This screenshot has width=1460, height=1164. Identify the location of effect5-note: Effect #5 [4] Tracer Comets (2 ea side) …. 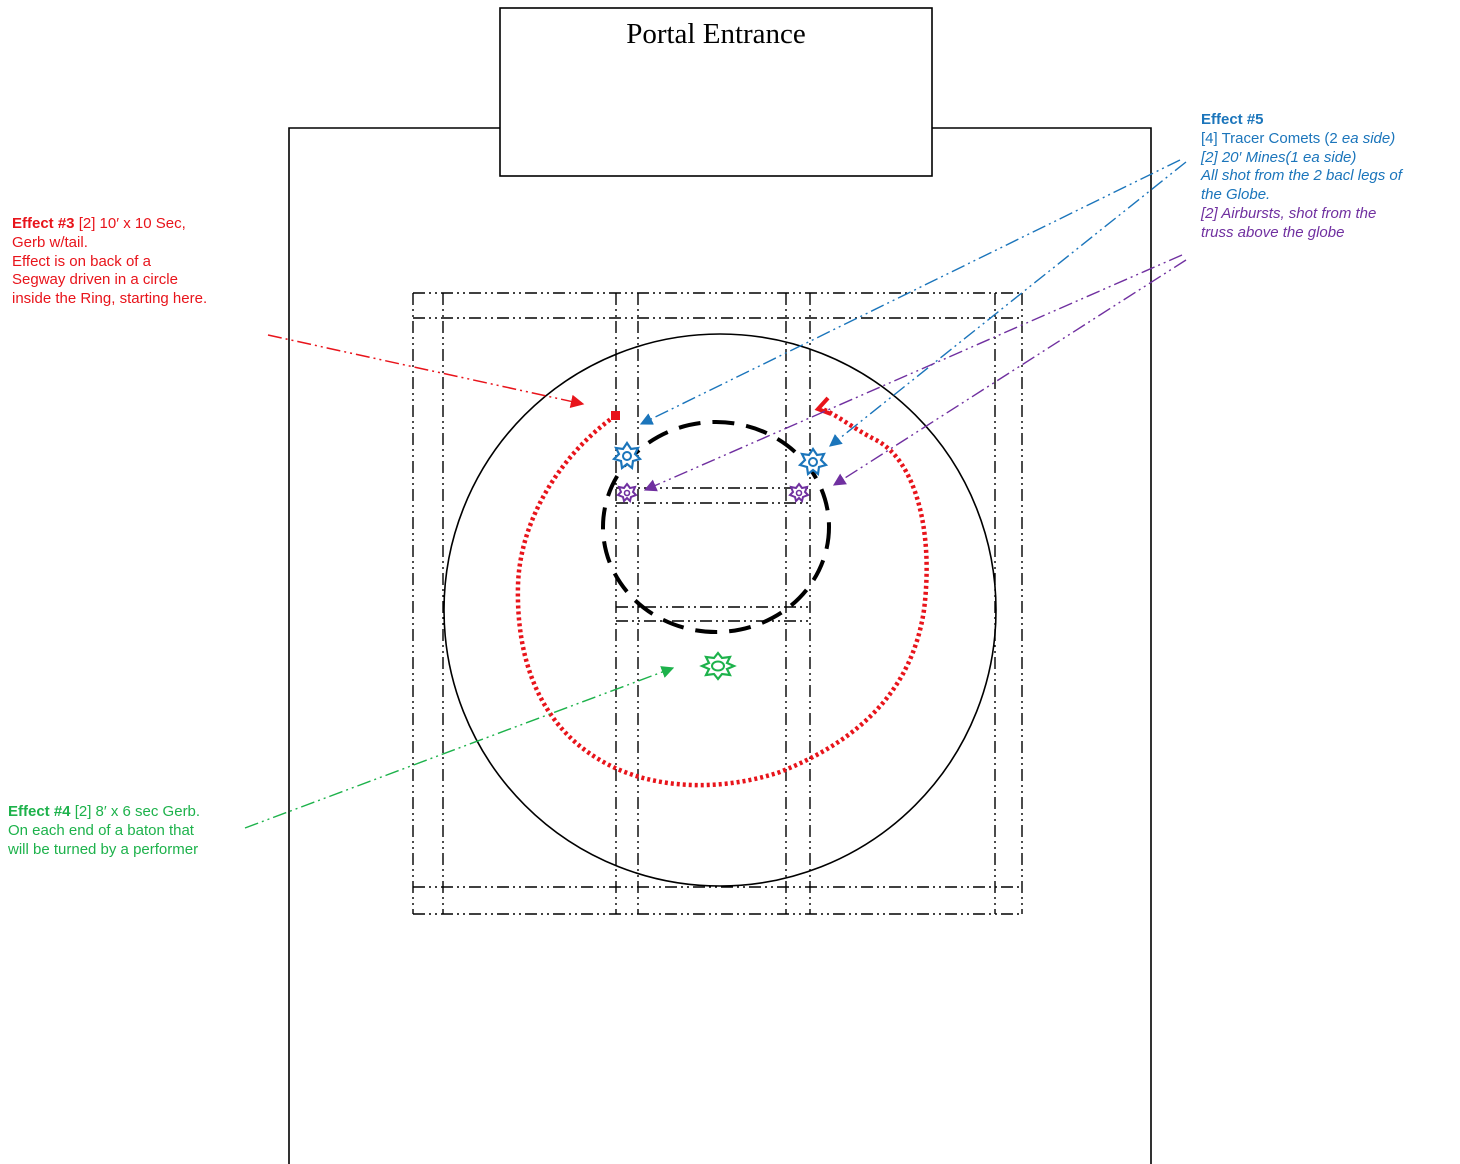
(1301, 177).